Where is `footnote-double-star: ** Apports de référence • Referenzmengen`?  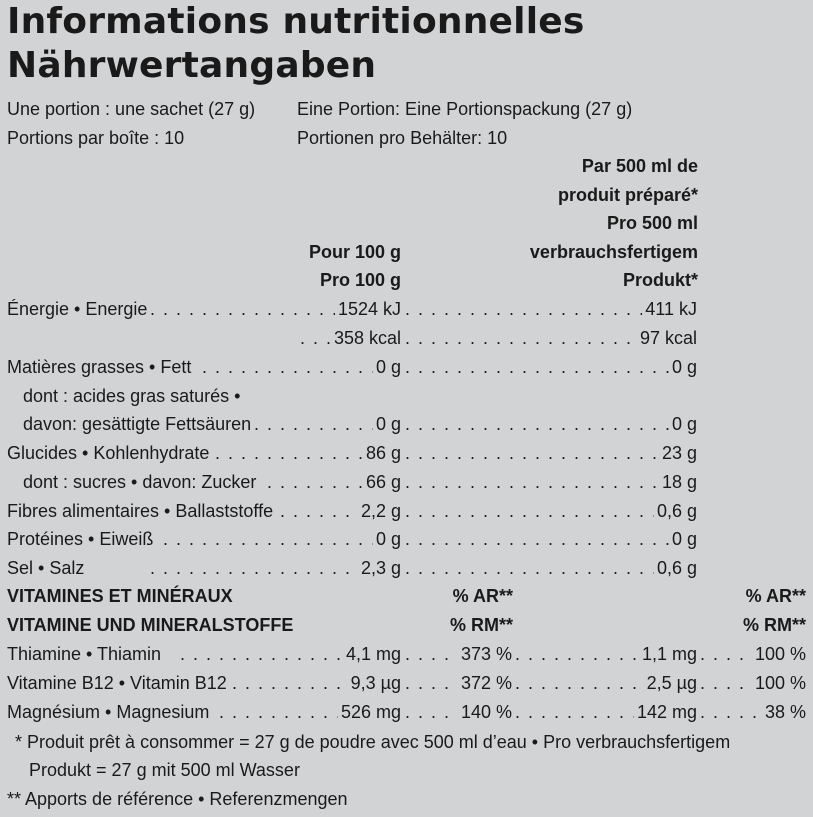
footnote-double-star: ** Apports de référence • Referenzmengen is located at coordinates (177, 799).